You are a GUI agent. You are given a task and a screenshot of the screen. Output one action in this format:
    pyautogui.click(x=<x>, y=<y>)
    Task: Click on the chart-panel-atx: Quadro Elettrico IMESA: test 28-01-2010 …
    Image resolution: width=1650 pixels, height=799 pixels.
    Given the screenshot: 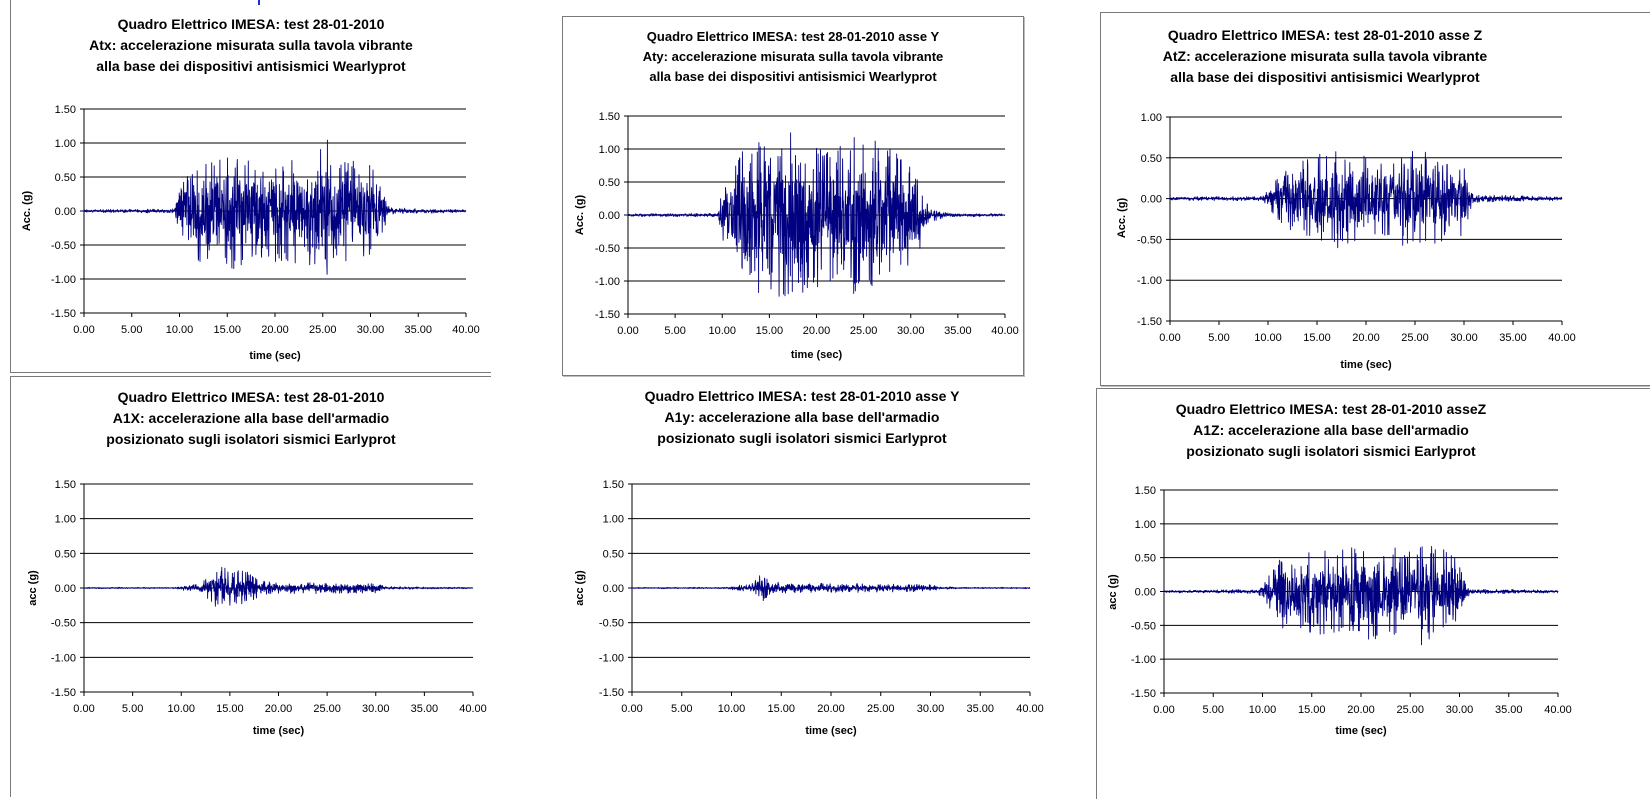 What is the action you would take?
    pyautogui.click(x=250, y=186)
    